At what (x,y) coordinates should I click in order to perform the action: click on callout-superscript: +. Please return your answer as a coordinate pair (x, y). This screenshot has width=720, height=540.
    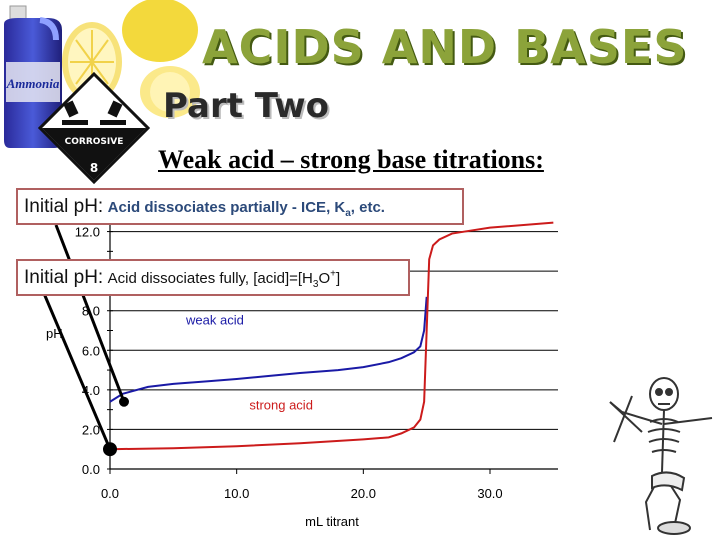
    Looking at the image, I should click on (333, 274).